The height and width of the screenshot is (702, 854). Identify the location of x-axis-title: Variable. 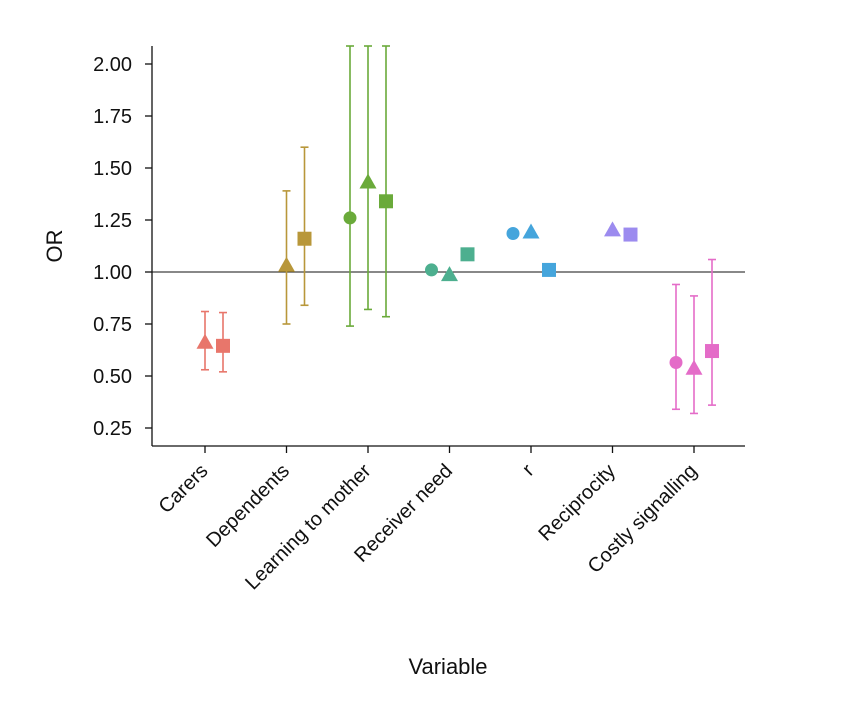
(447, 666).